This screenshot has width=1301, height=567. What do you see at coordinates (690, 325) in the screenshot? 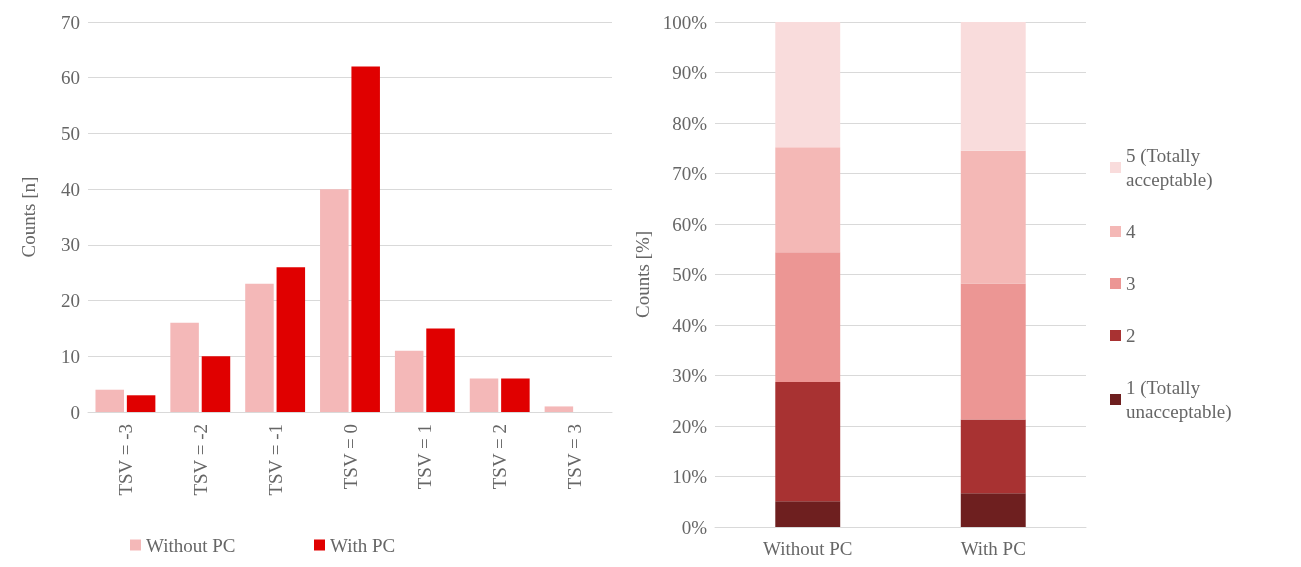
I see `y-tick-label: 40%` at bounding box center [690, 325].